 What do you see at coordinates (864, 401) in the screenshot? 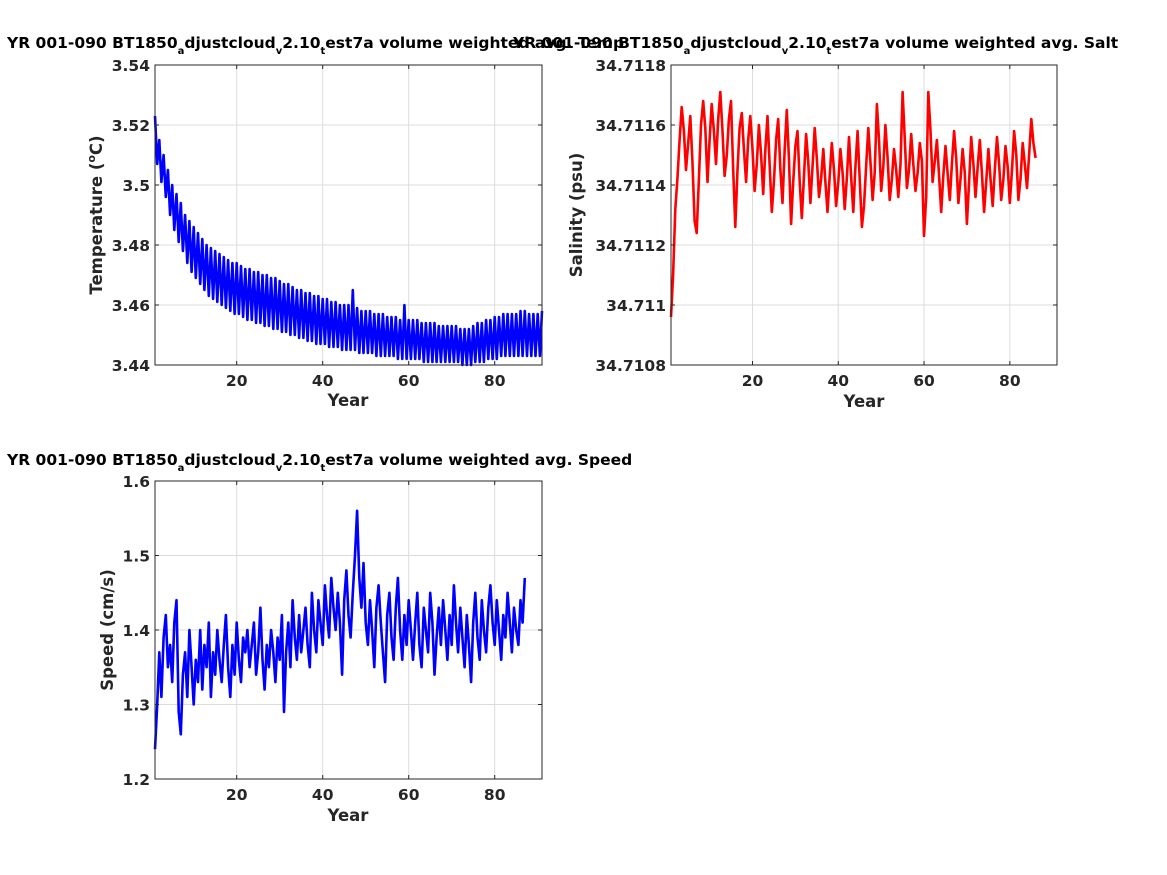
I see `salinity-xlabel: Year` at bounding box center [864, 401].